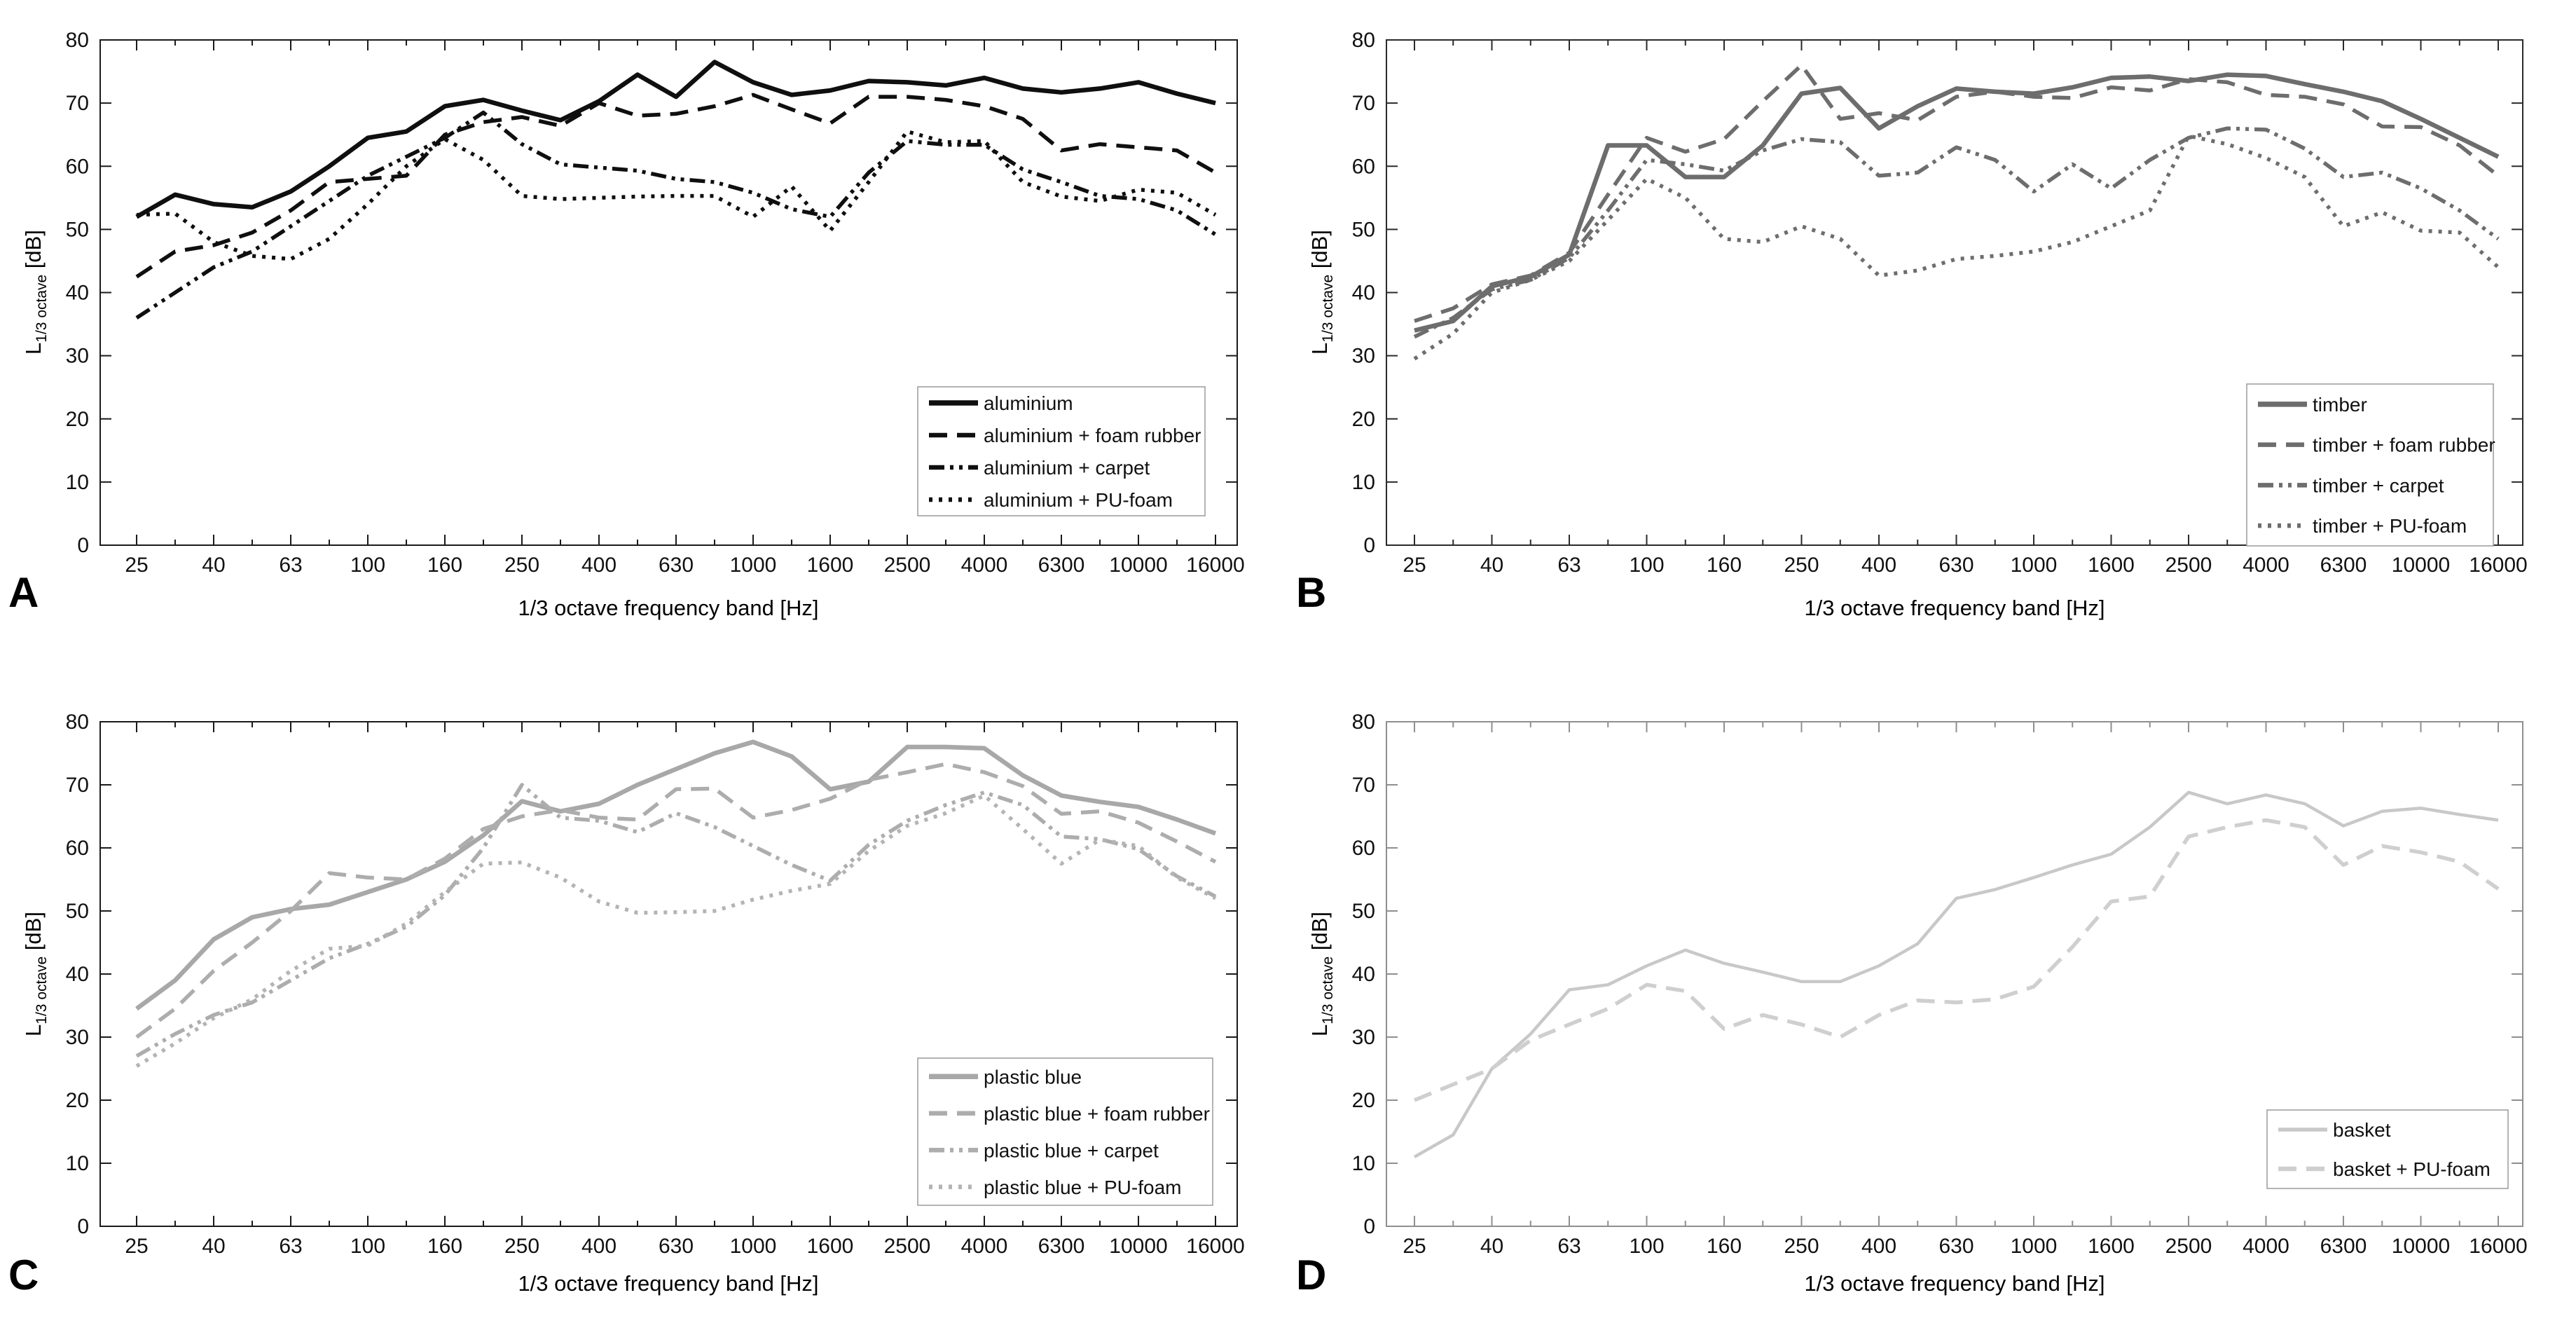  I want to click on legend-label: basket + PU-foam, so click(2412, 1169).